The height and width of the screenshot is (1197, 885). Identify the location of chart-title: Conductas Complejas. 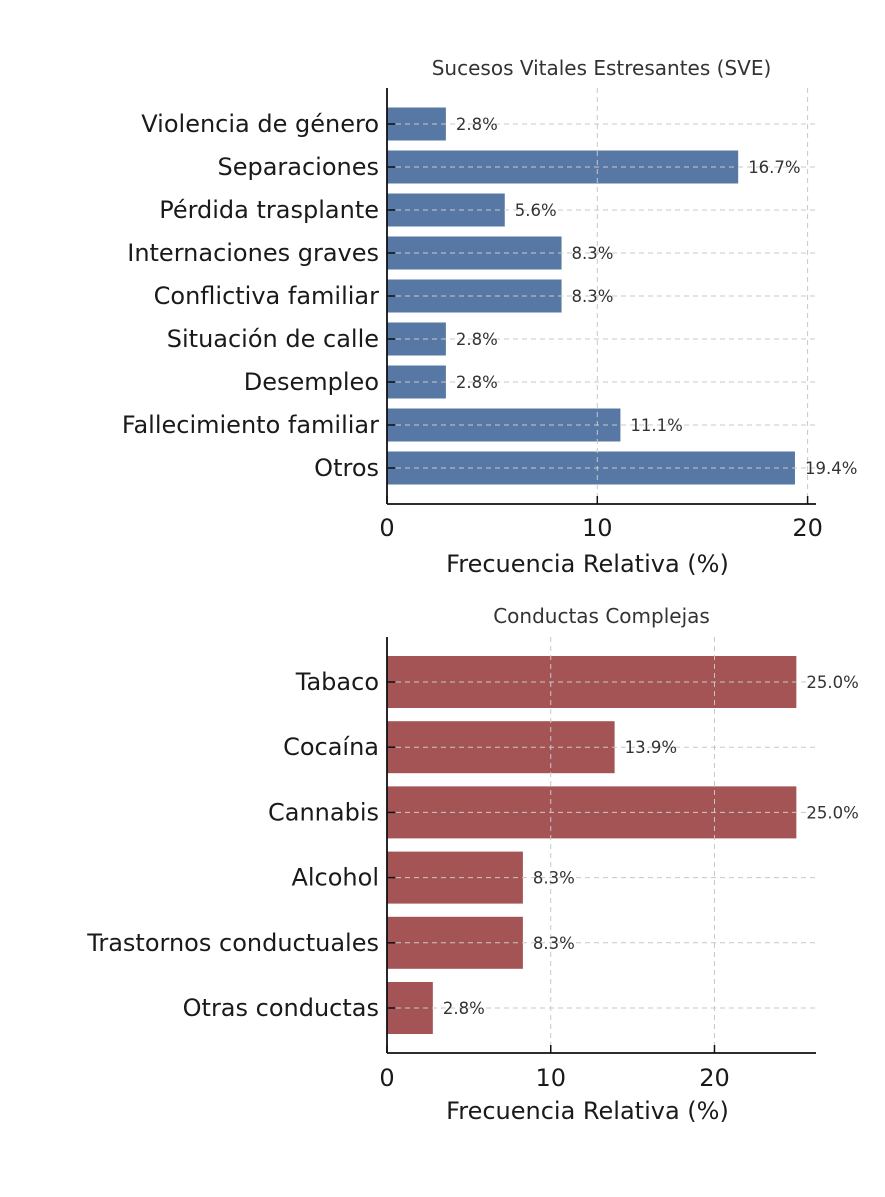
(601, 616).